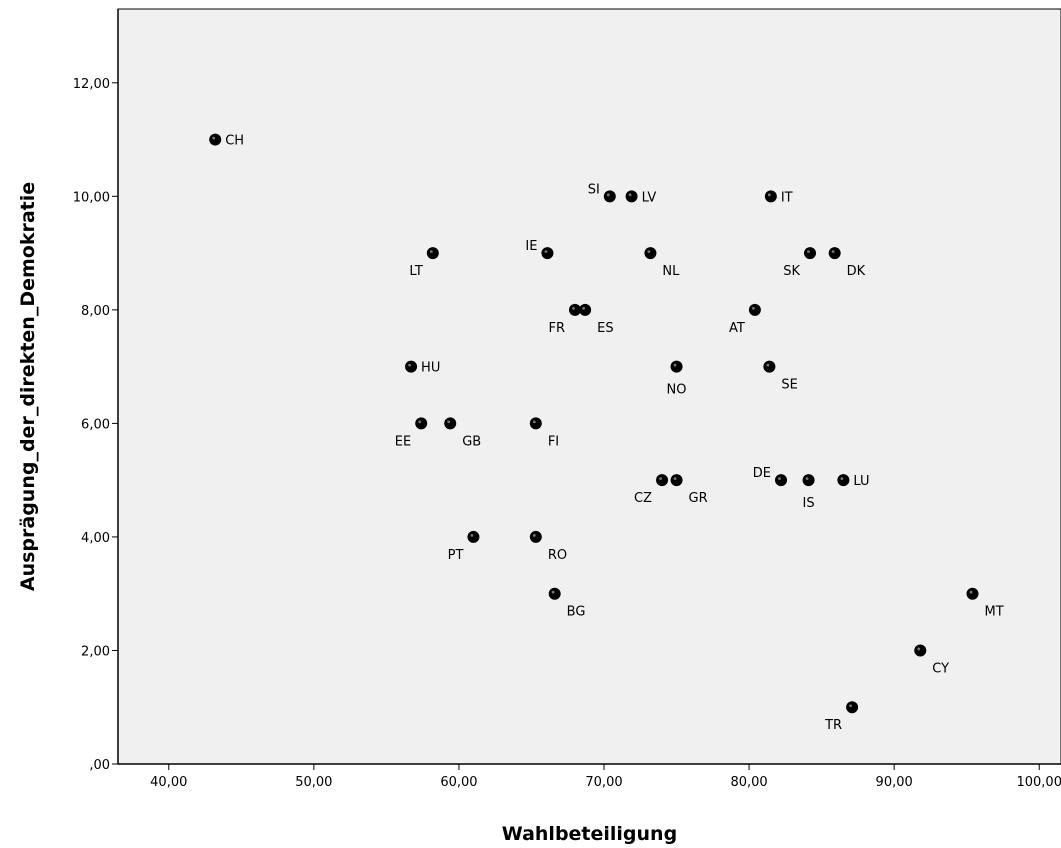 The width and height of the screenshot is (1061, 848). I want to click on point-label-nl: NL, so click(671, 271).